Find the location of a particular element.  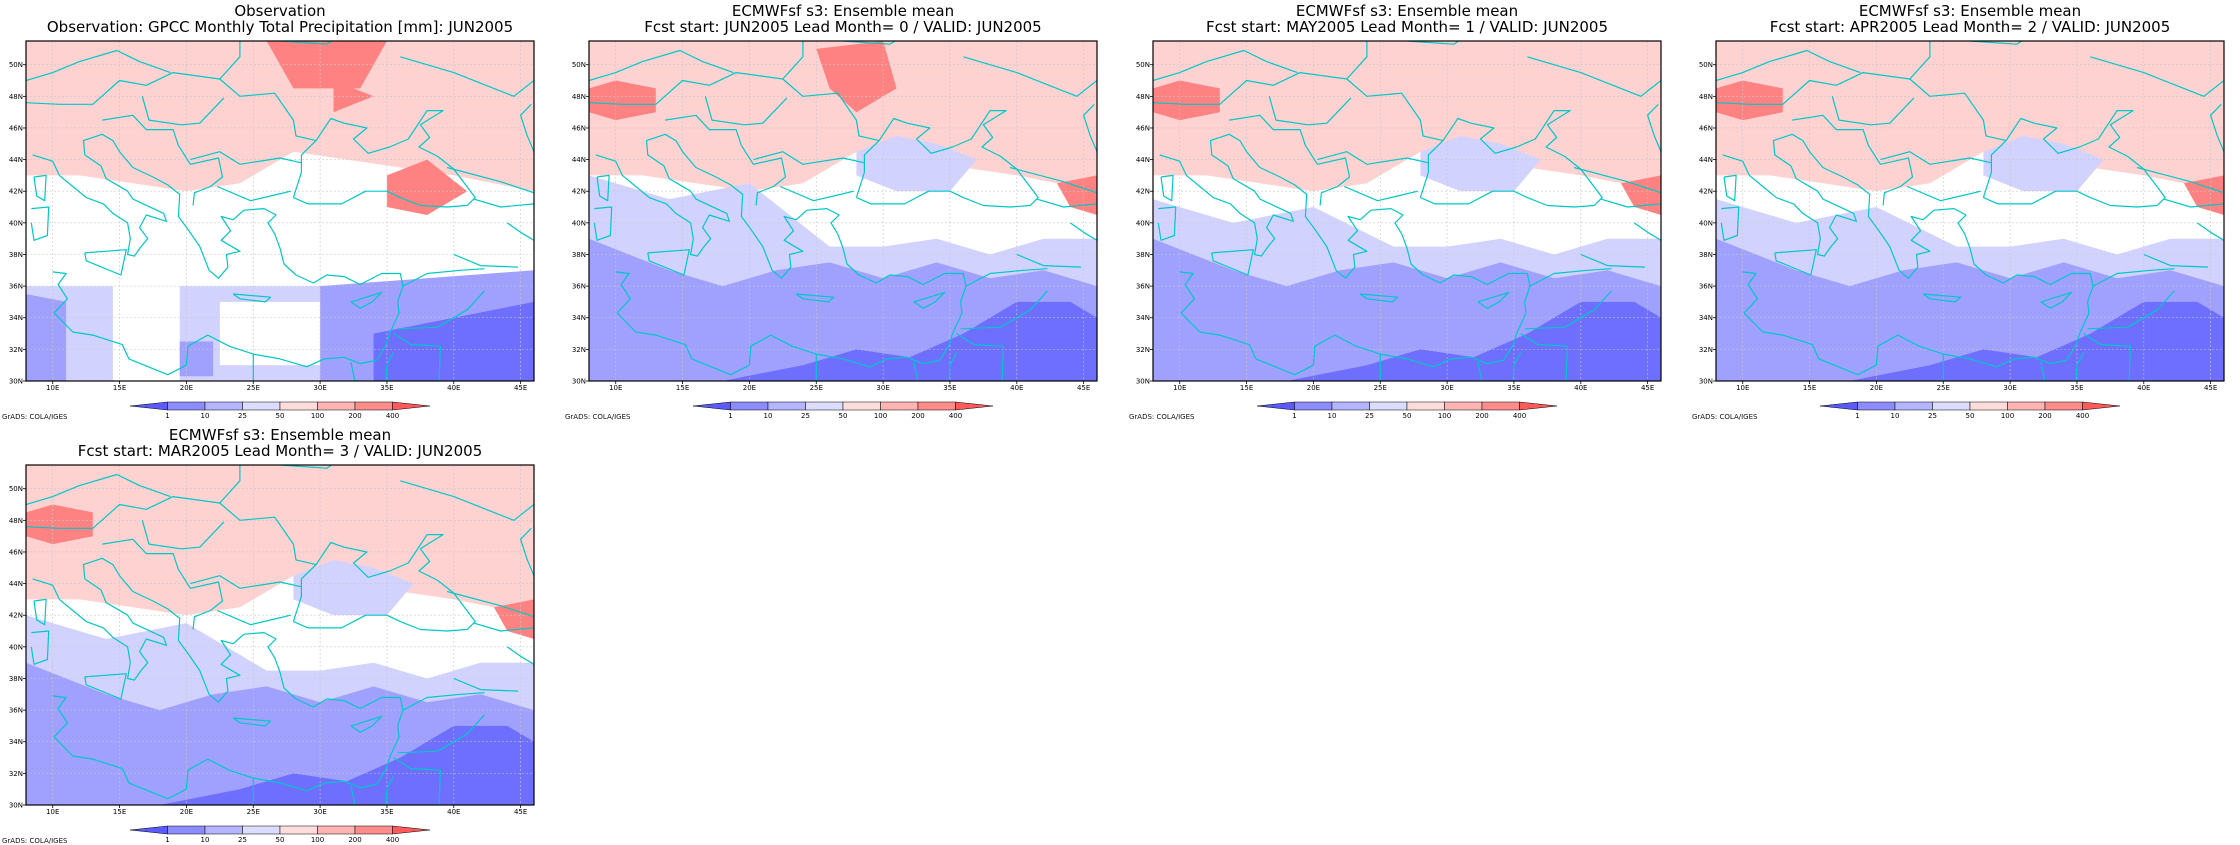

colorbar: 1 10 25 50 100 200 400 is located at coordinates (1407, 410).